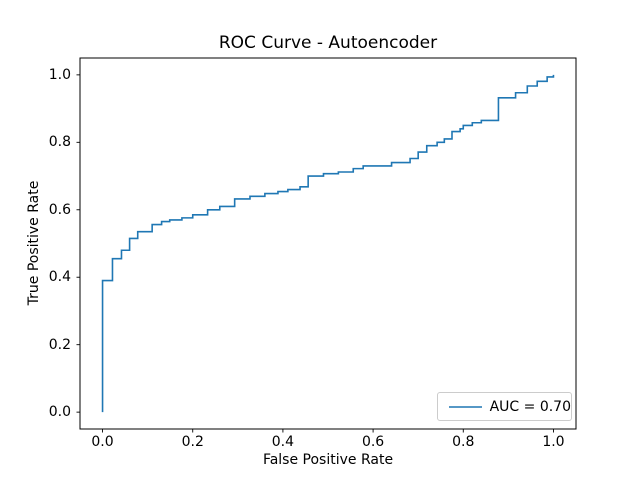  Describe the element at coordinates (530, 406) in the screenshot. I see `legend-label: AUC = 0.70` at that location.